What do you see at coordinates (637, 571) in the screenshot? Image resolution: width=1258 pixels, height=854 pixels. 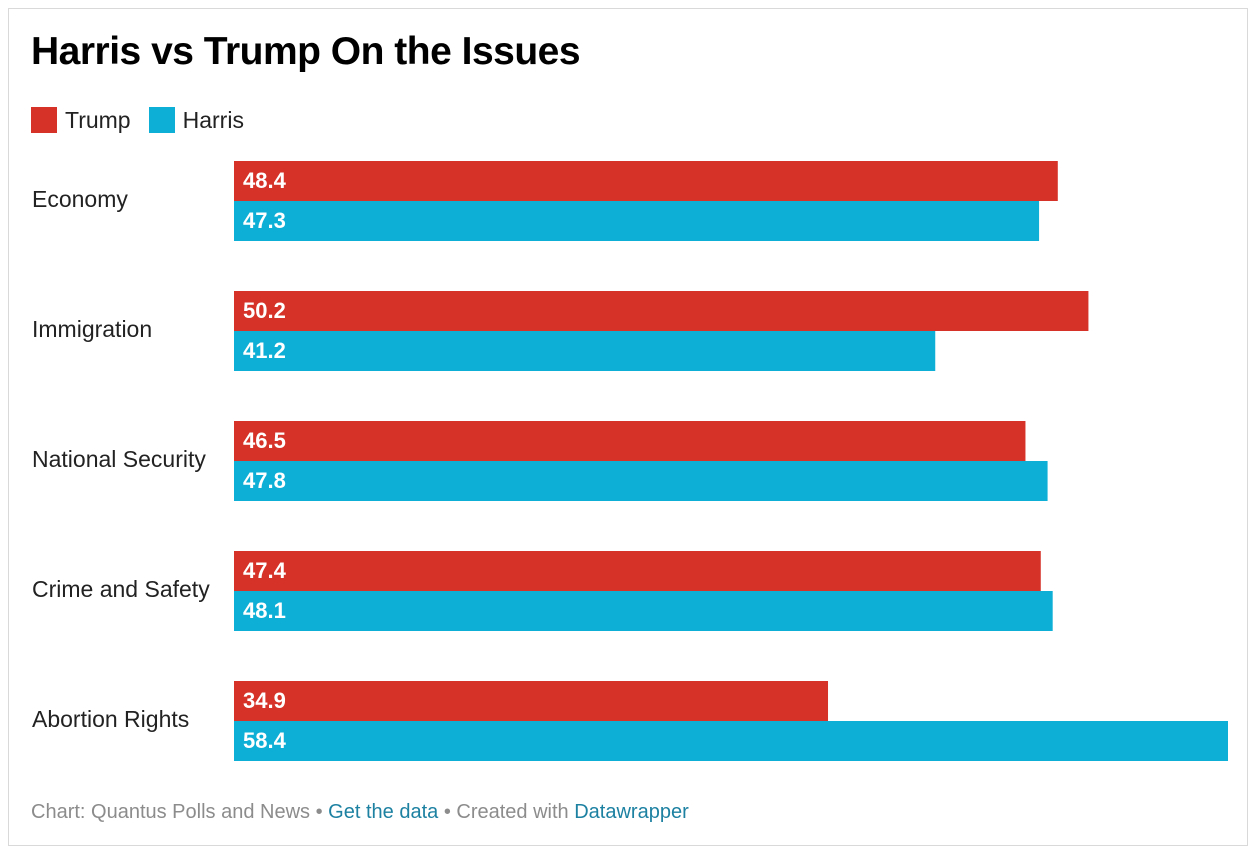 I see `bar-trump-crime-and-safety` at bounding box center [637, 571].